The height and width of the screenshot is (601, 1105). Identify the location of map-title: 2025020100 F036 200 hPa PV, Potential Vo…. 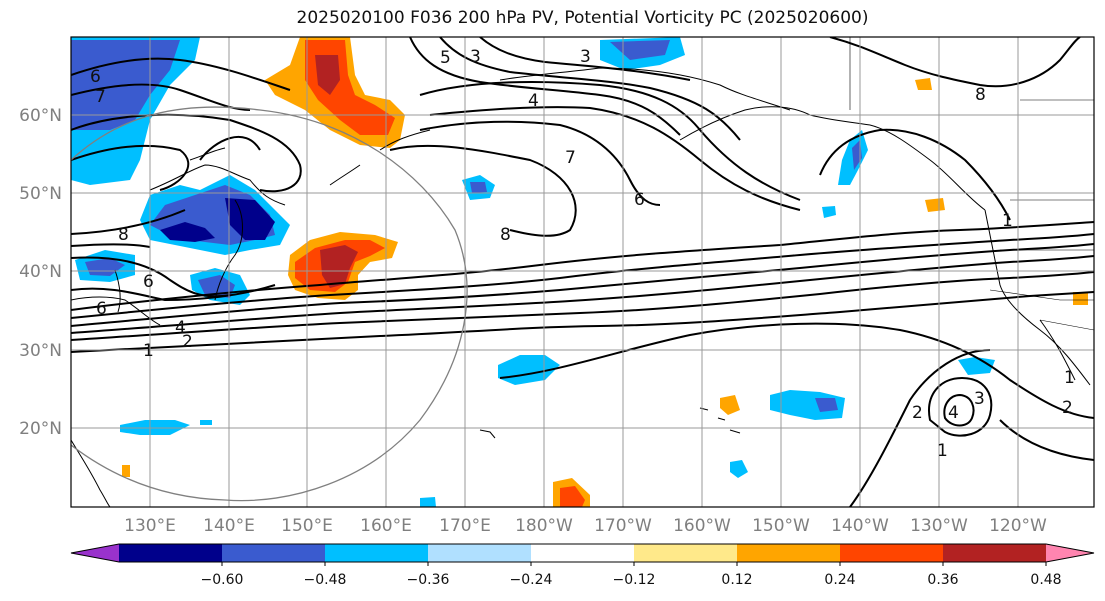
(582, 18).